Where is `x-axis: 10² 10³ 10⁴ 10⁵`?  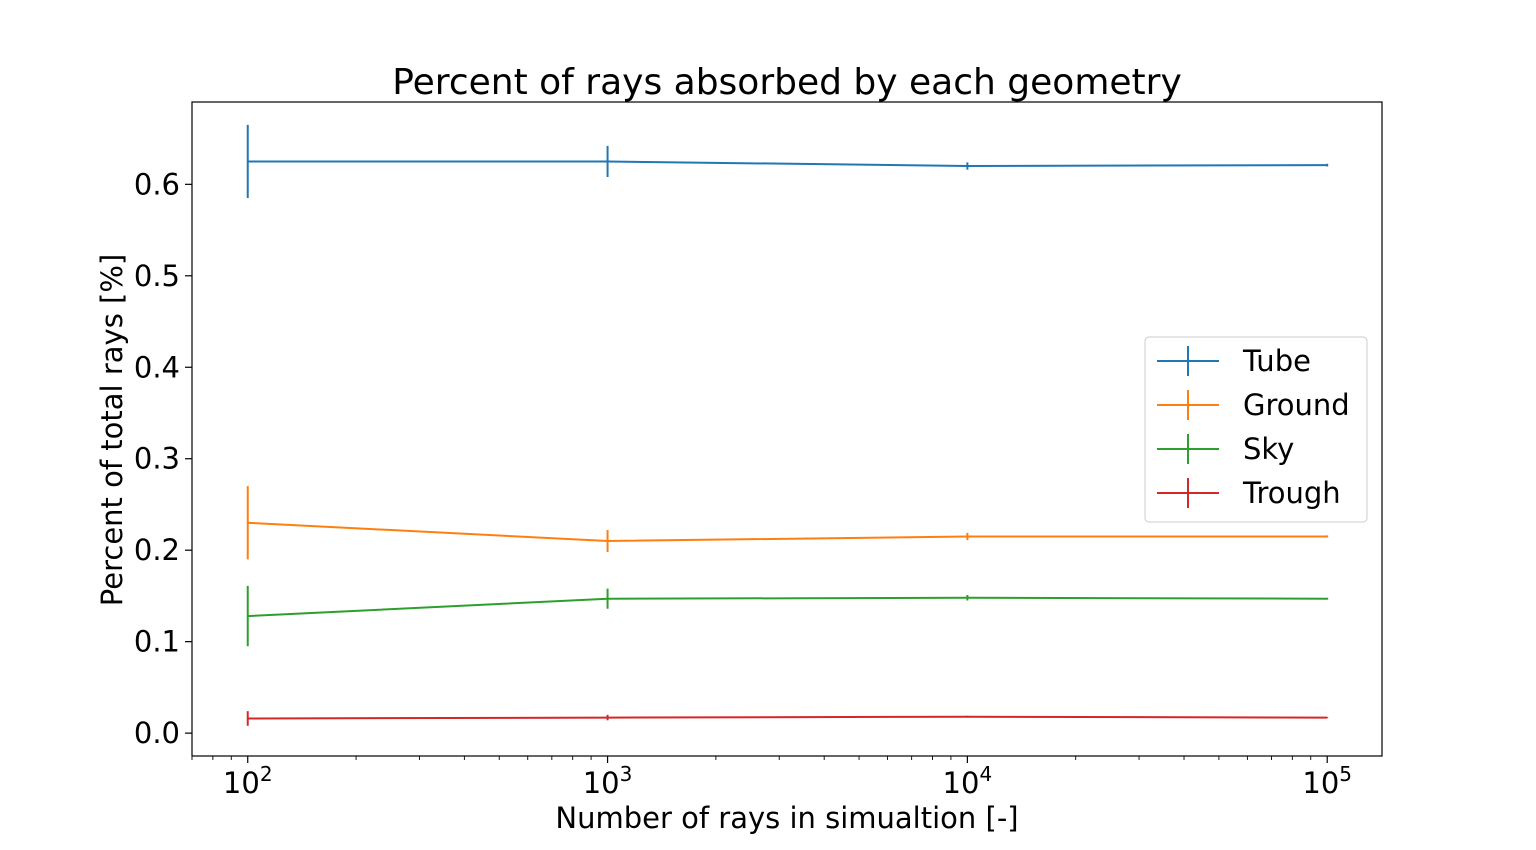 x-axis: 10² 10³ 10⁴ 10⁵ is located at coordinates (771, 778).